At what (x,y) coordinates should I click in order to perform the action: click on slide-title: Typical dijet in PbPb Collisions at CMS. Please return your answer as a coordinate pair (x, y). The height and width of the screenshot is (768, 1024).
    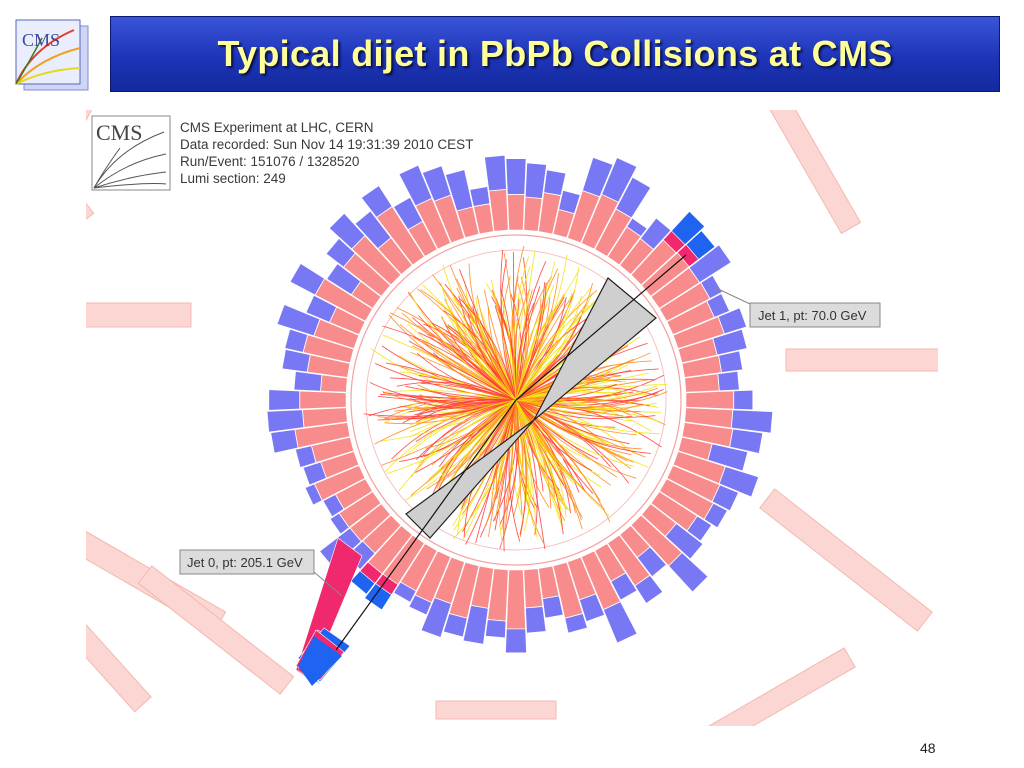
    Looking at the image, I should click on (555, 53).